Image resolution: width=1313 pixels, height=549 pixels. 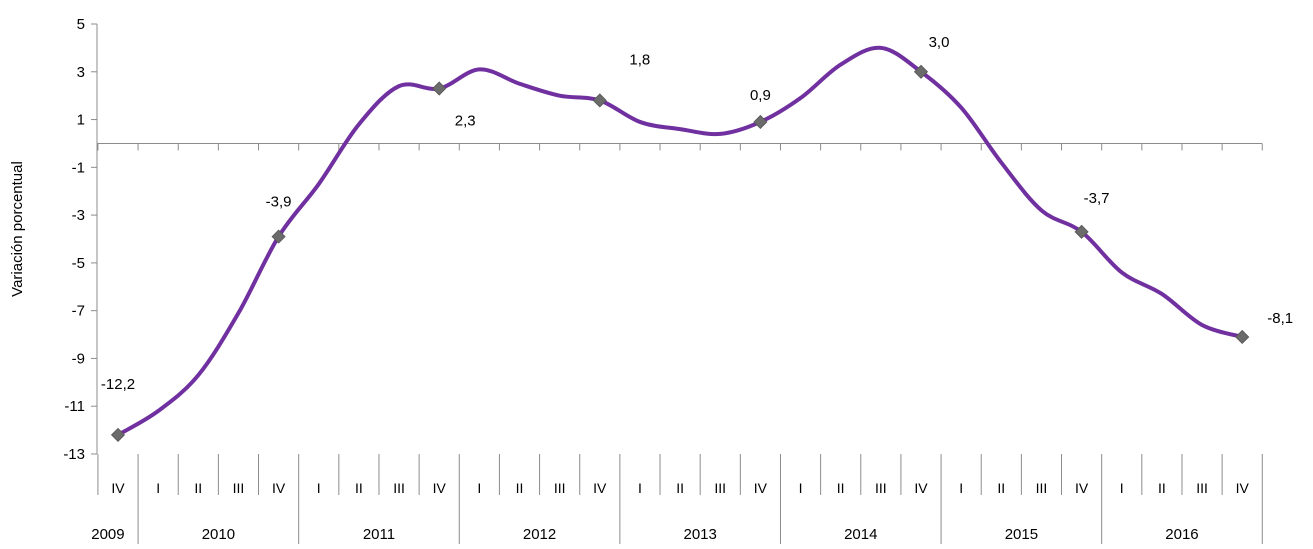 I want to click on year-label: 2010, so click(x=218, y=534).